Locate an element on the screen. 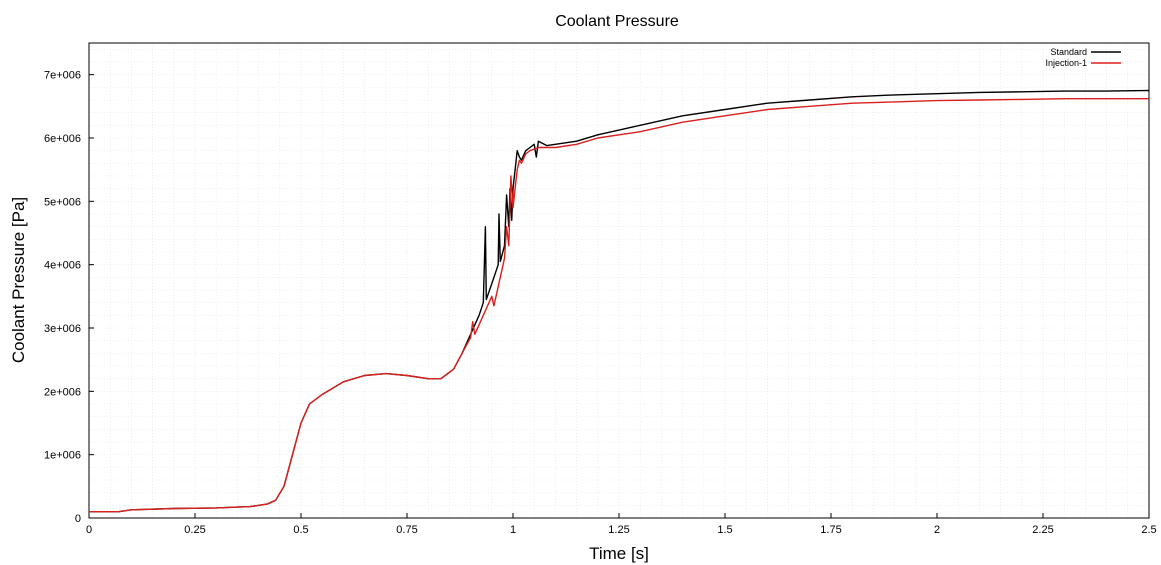  x-tick-label: 0.75 is located at coordinates (406, 530).